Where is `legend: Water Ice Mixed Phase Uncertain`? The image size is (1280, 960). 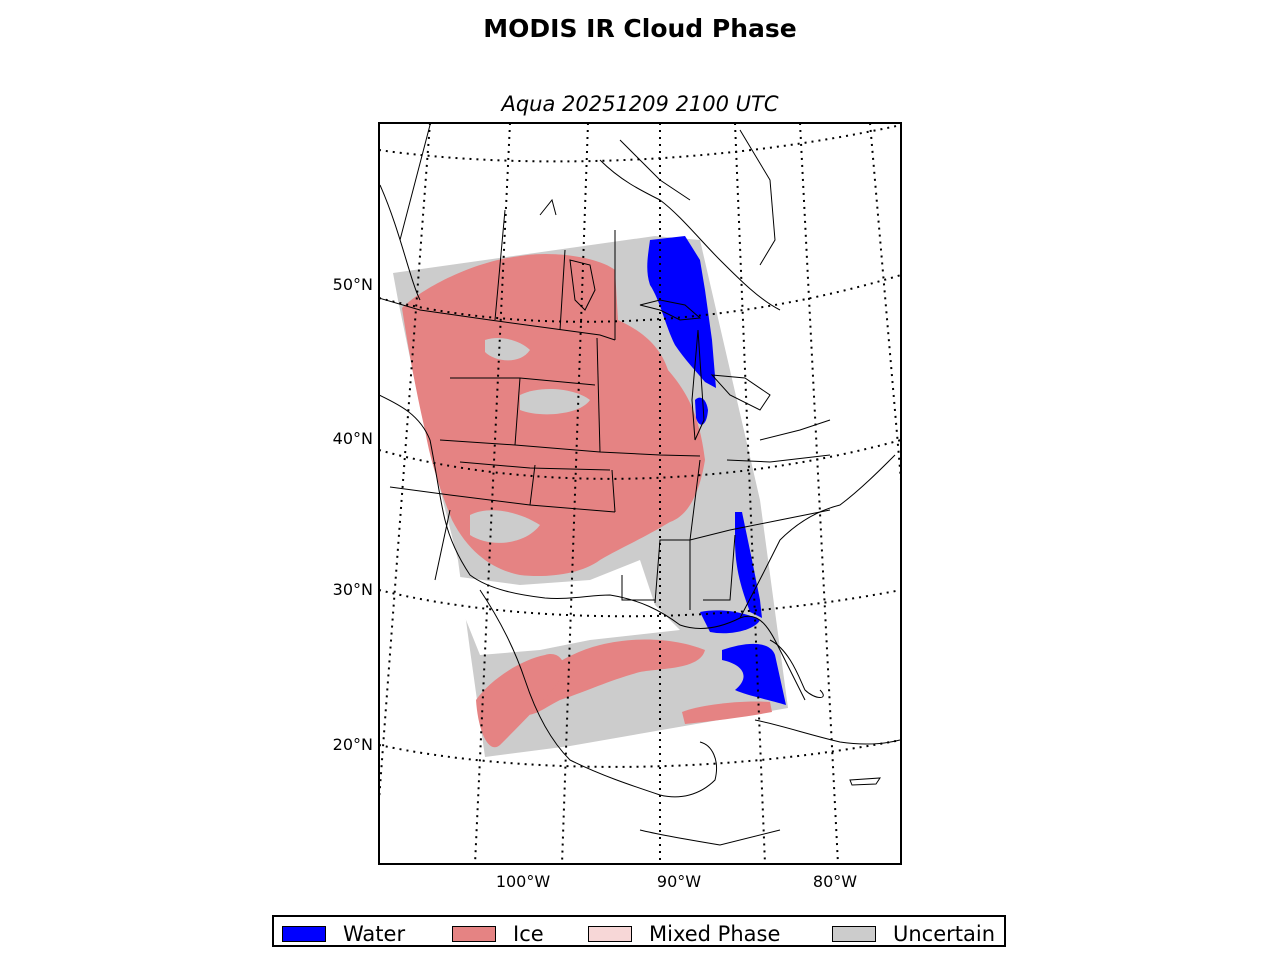
legend: Water Ice Mixed Phase Uncertain is located at coordinates (639, 931).